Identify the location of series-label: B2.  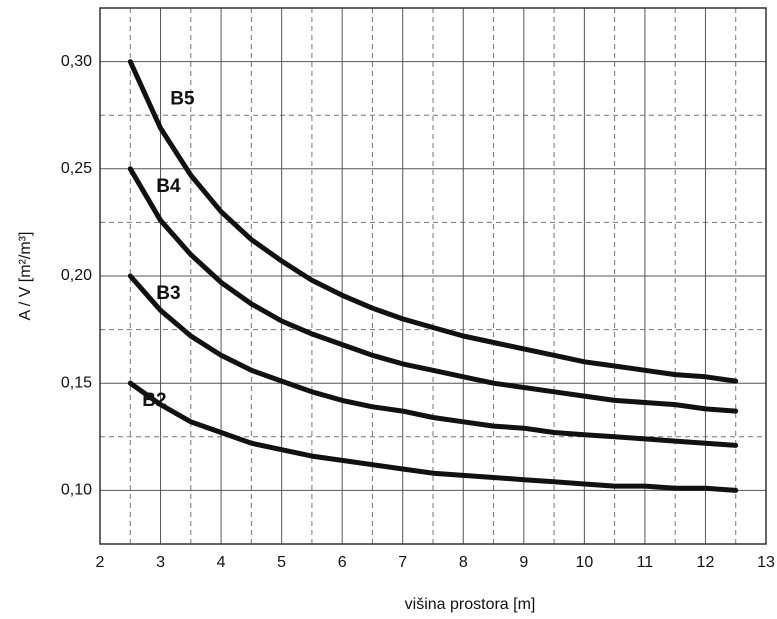
(154, 400).